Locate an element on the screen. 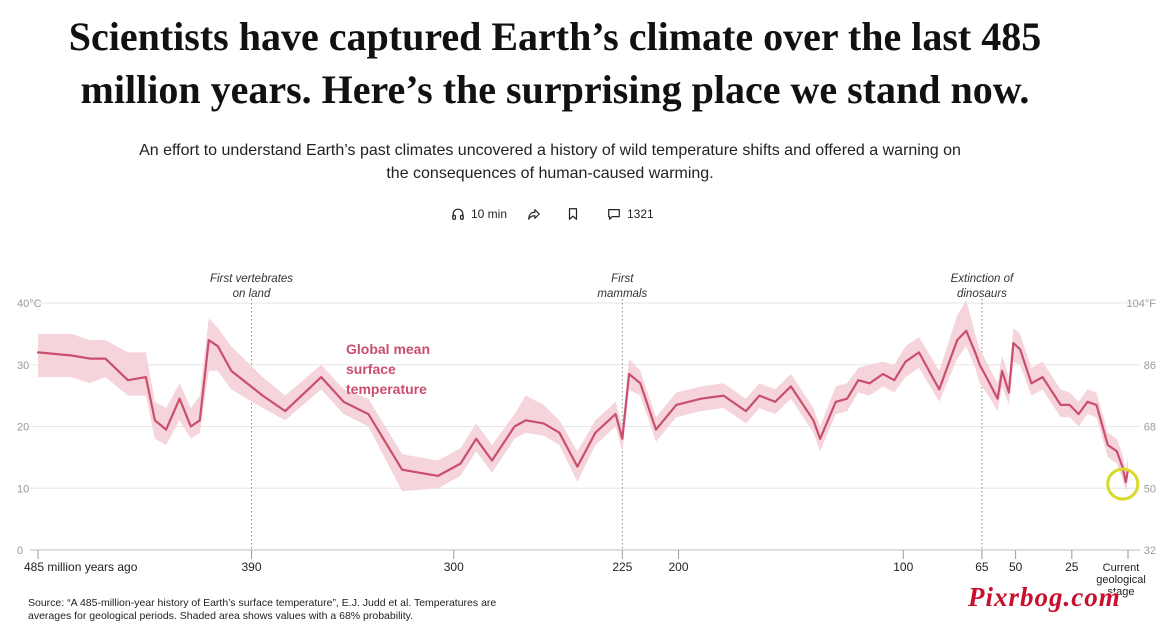  x-tick-label: 485 million years ago is located at coordinates (81, 567).